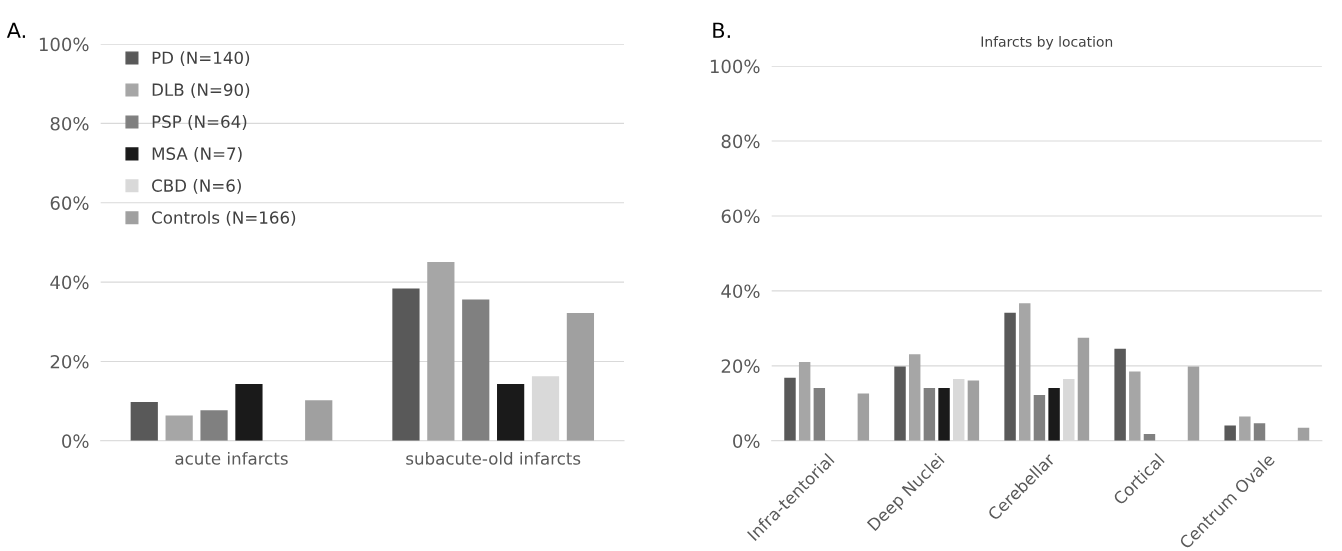  I want to click on text: B., so click(721, 30).